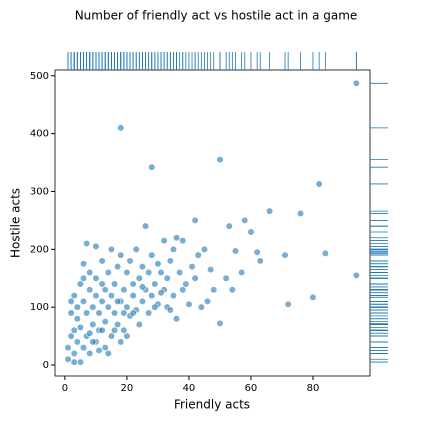 The width and height of the screenshot is (432, 436). What do you see at coordinates (189, 388) in the screenshot?
I see `x-tick-label: 40` at bounding box center [189, 388].